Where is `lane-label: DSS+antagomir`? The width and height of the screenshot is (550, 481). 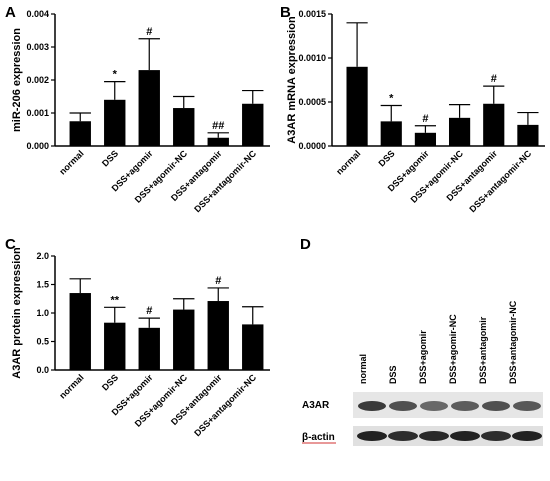
lane-label: DSS+antagomir is located at coordinates (483, 350).